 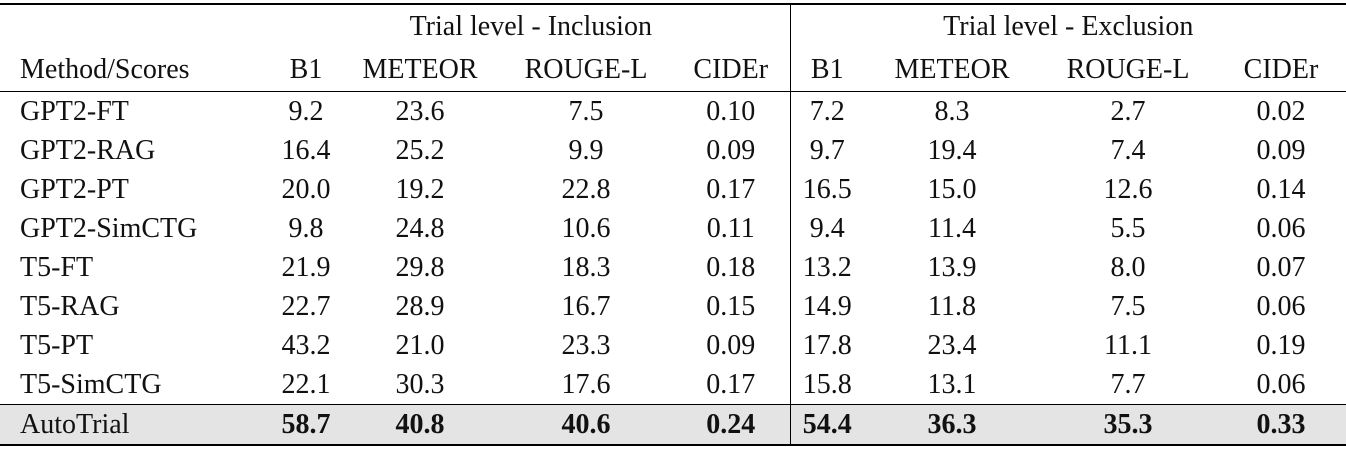 I want to click on cell-value: 0.07, so click(x=1281, y=267).